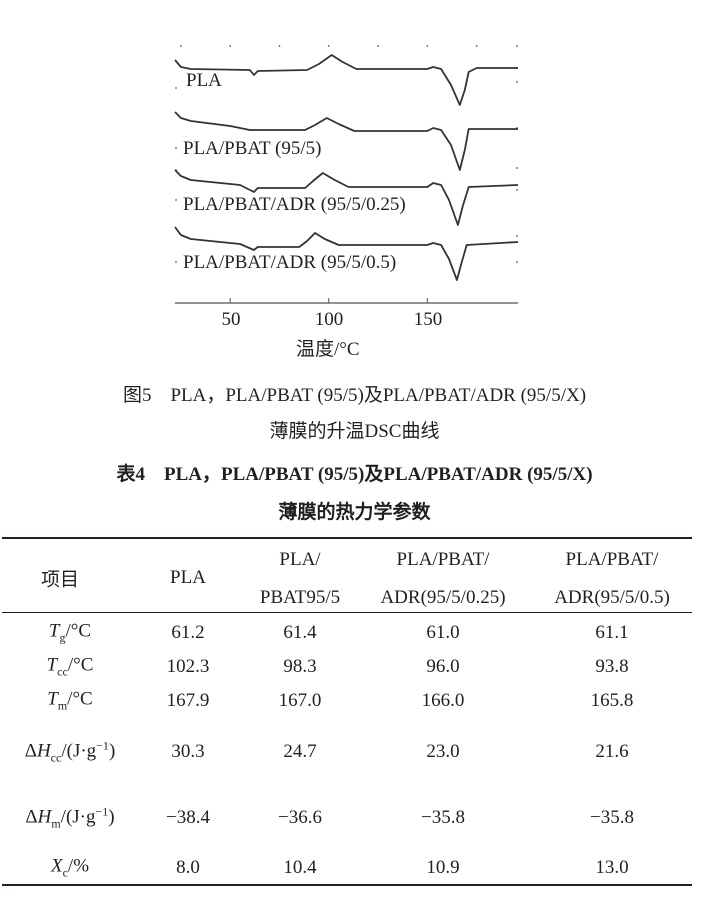 Image resolution: width=709 pixels, height=914 pixels. What do you see at coordinates (70, 666) in the screenshot?
I see `row-label: Tcc/°C` at bounding box center [70, 666].